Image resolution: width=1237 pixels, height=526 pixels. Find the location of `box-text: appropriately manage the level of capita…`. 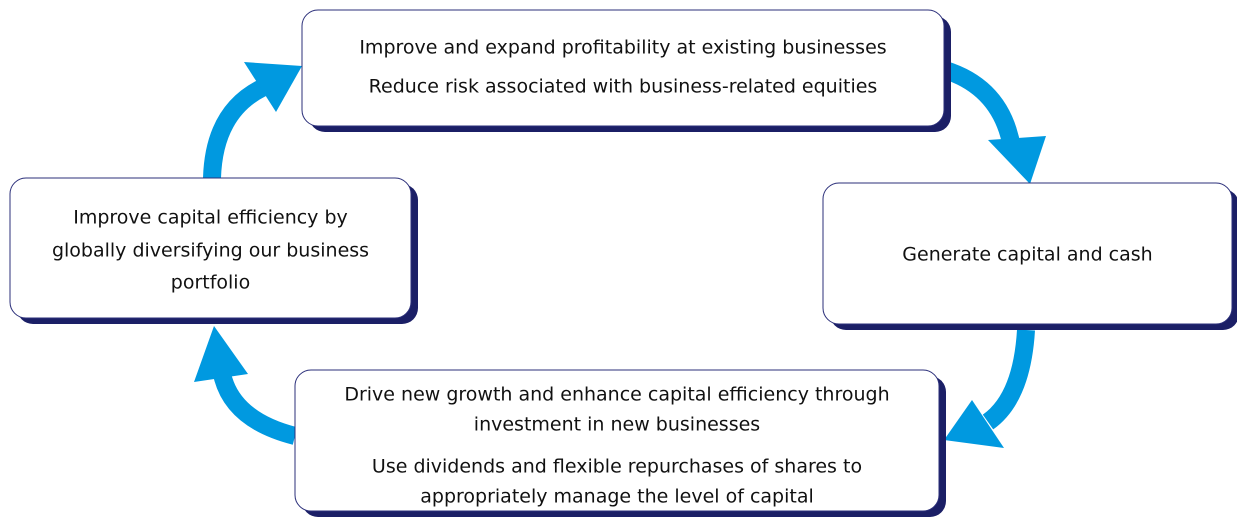

box-text: appropriately manage the level of capita… is located at coordinates (617, 497).